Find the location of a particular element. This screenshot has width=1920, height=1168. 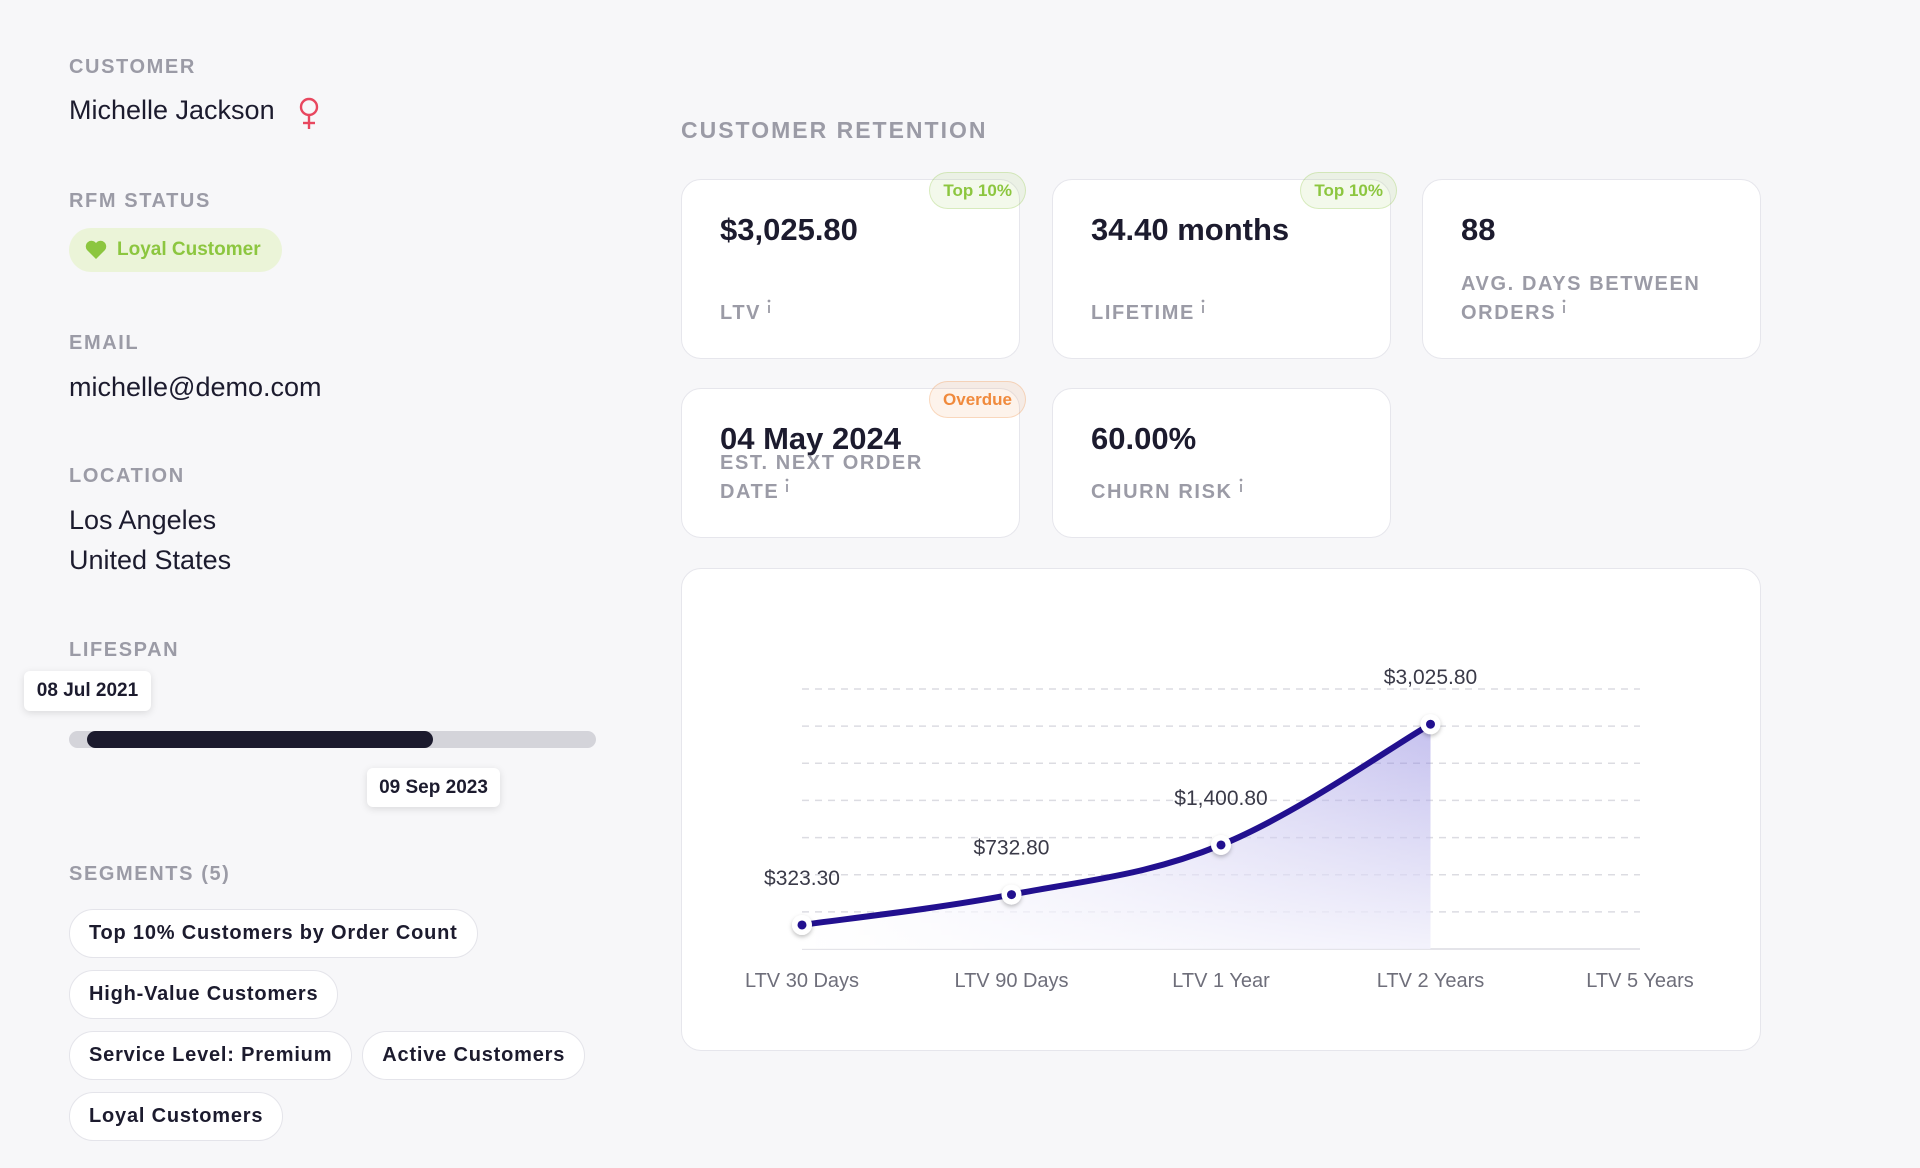

metric-label-wrap: AVG. DAYS BETWEEN ORDERS is located at coordinates (1591, 299).